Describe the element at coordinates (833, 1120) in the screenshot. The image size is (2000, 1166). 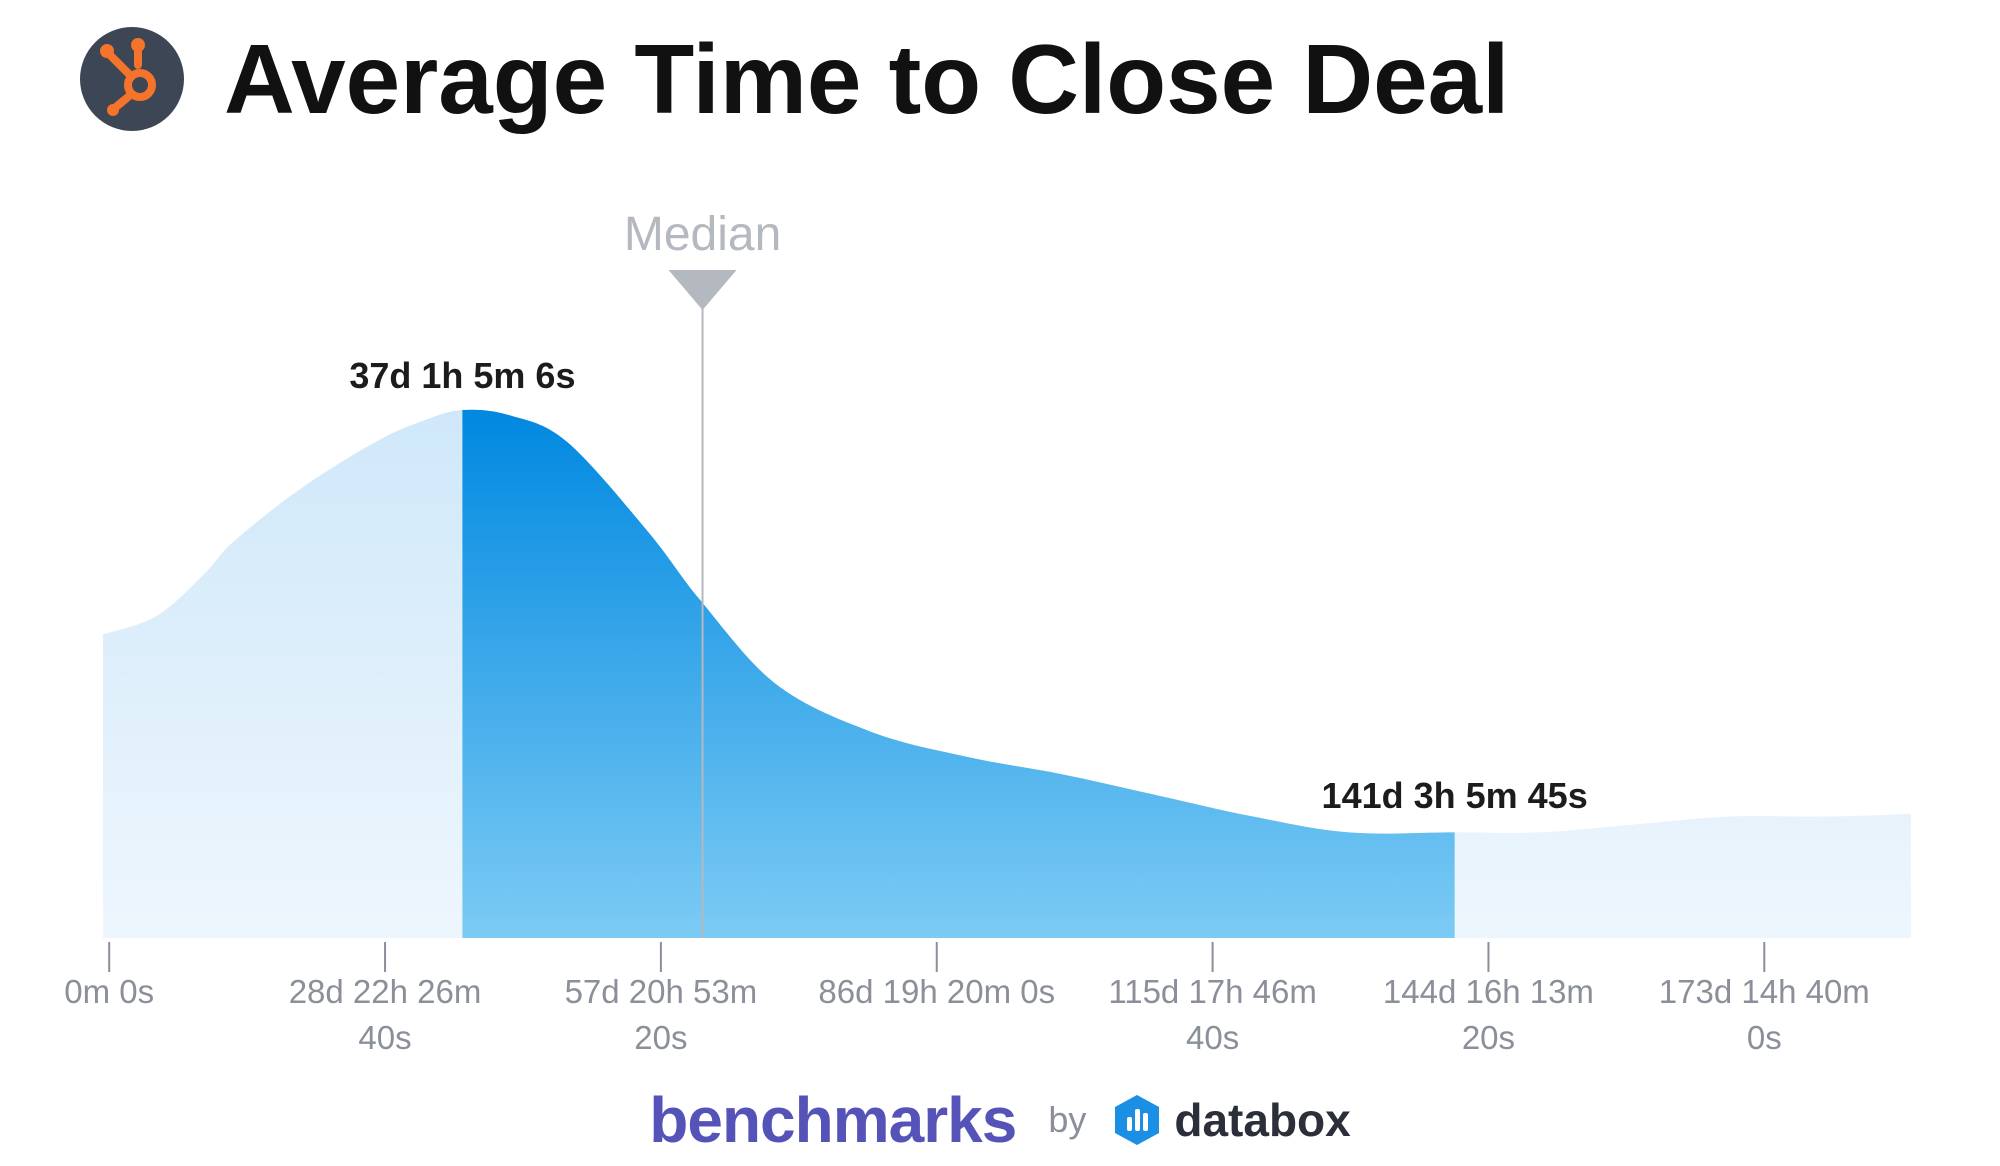
I see `benchmarks-wordmark: benchmarks` at that location.